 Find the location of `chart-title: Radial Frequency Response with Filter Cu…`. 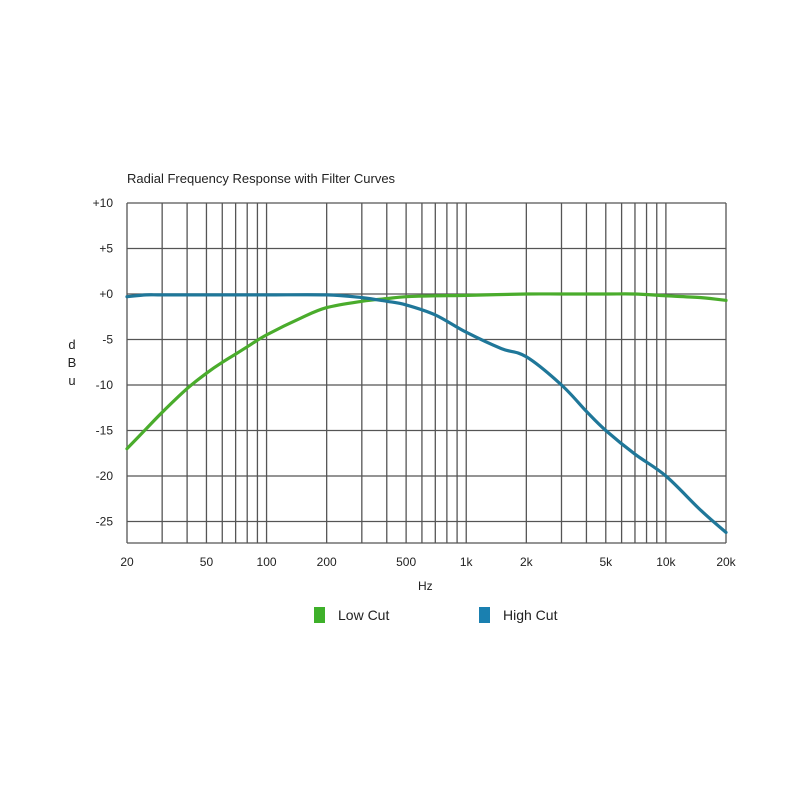

chart-title: Radial Frequency Response with Filter Cu… is located at coordinates (261, 178).